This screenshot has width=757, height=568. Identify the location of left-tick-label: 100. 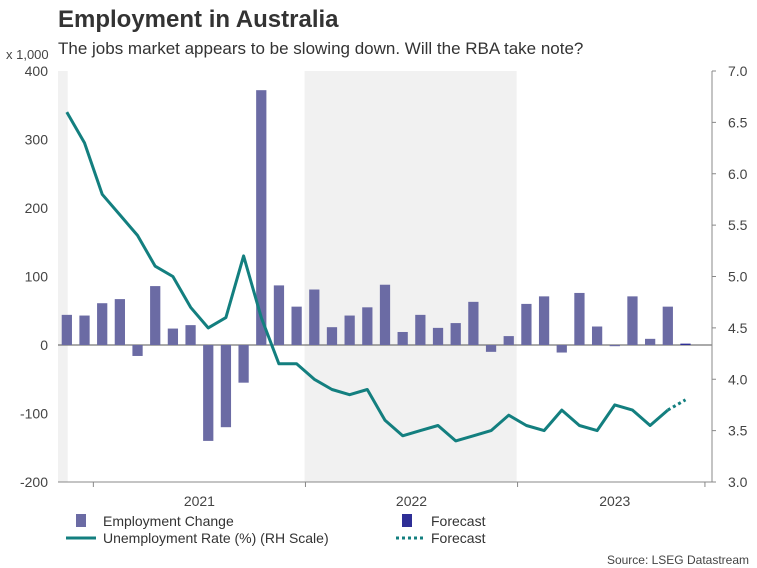
(37, 277).